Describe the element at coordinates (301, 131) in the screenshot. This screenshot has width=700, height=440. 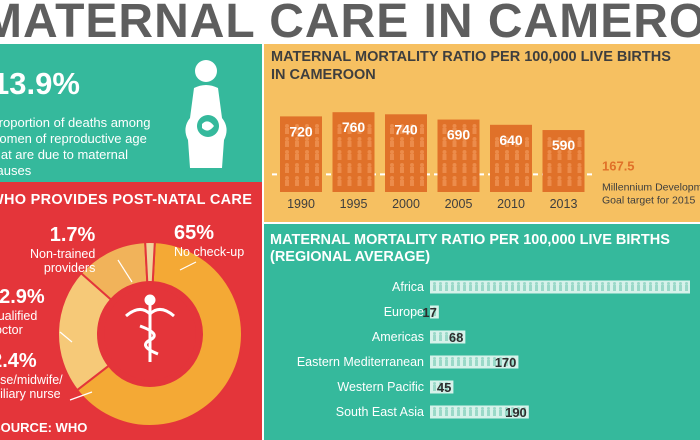
I see `bar-value-1990: 720` at that location.